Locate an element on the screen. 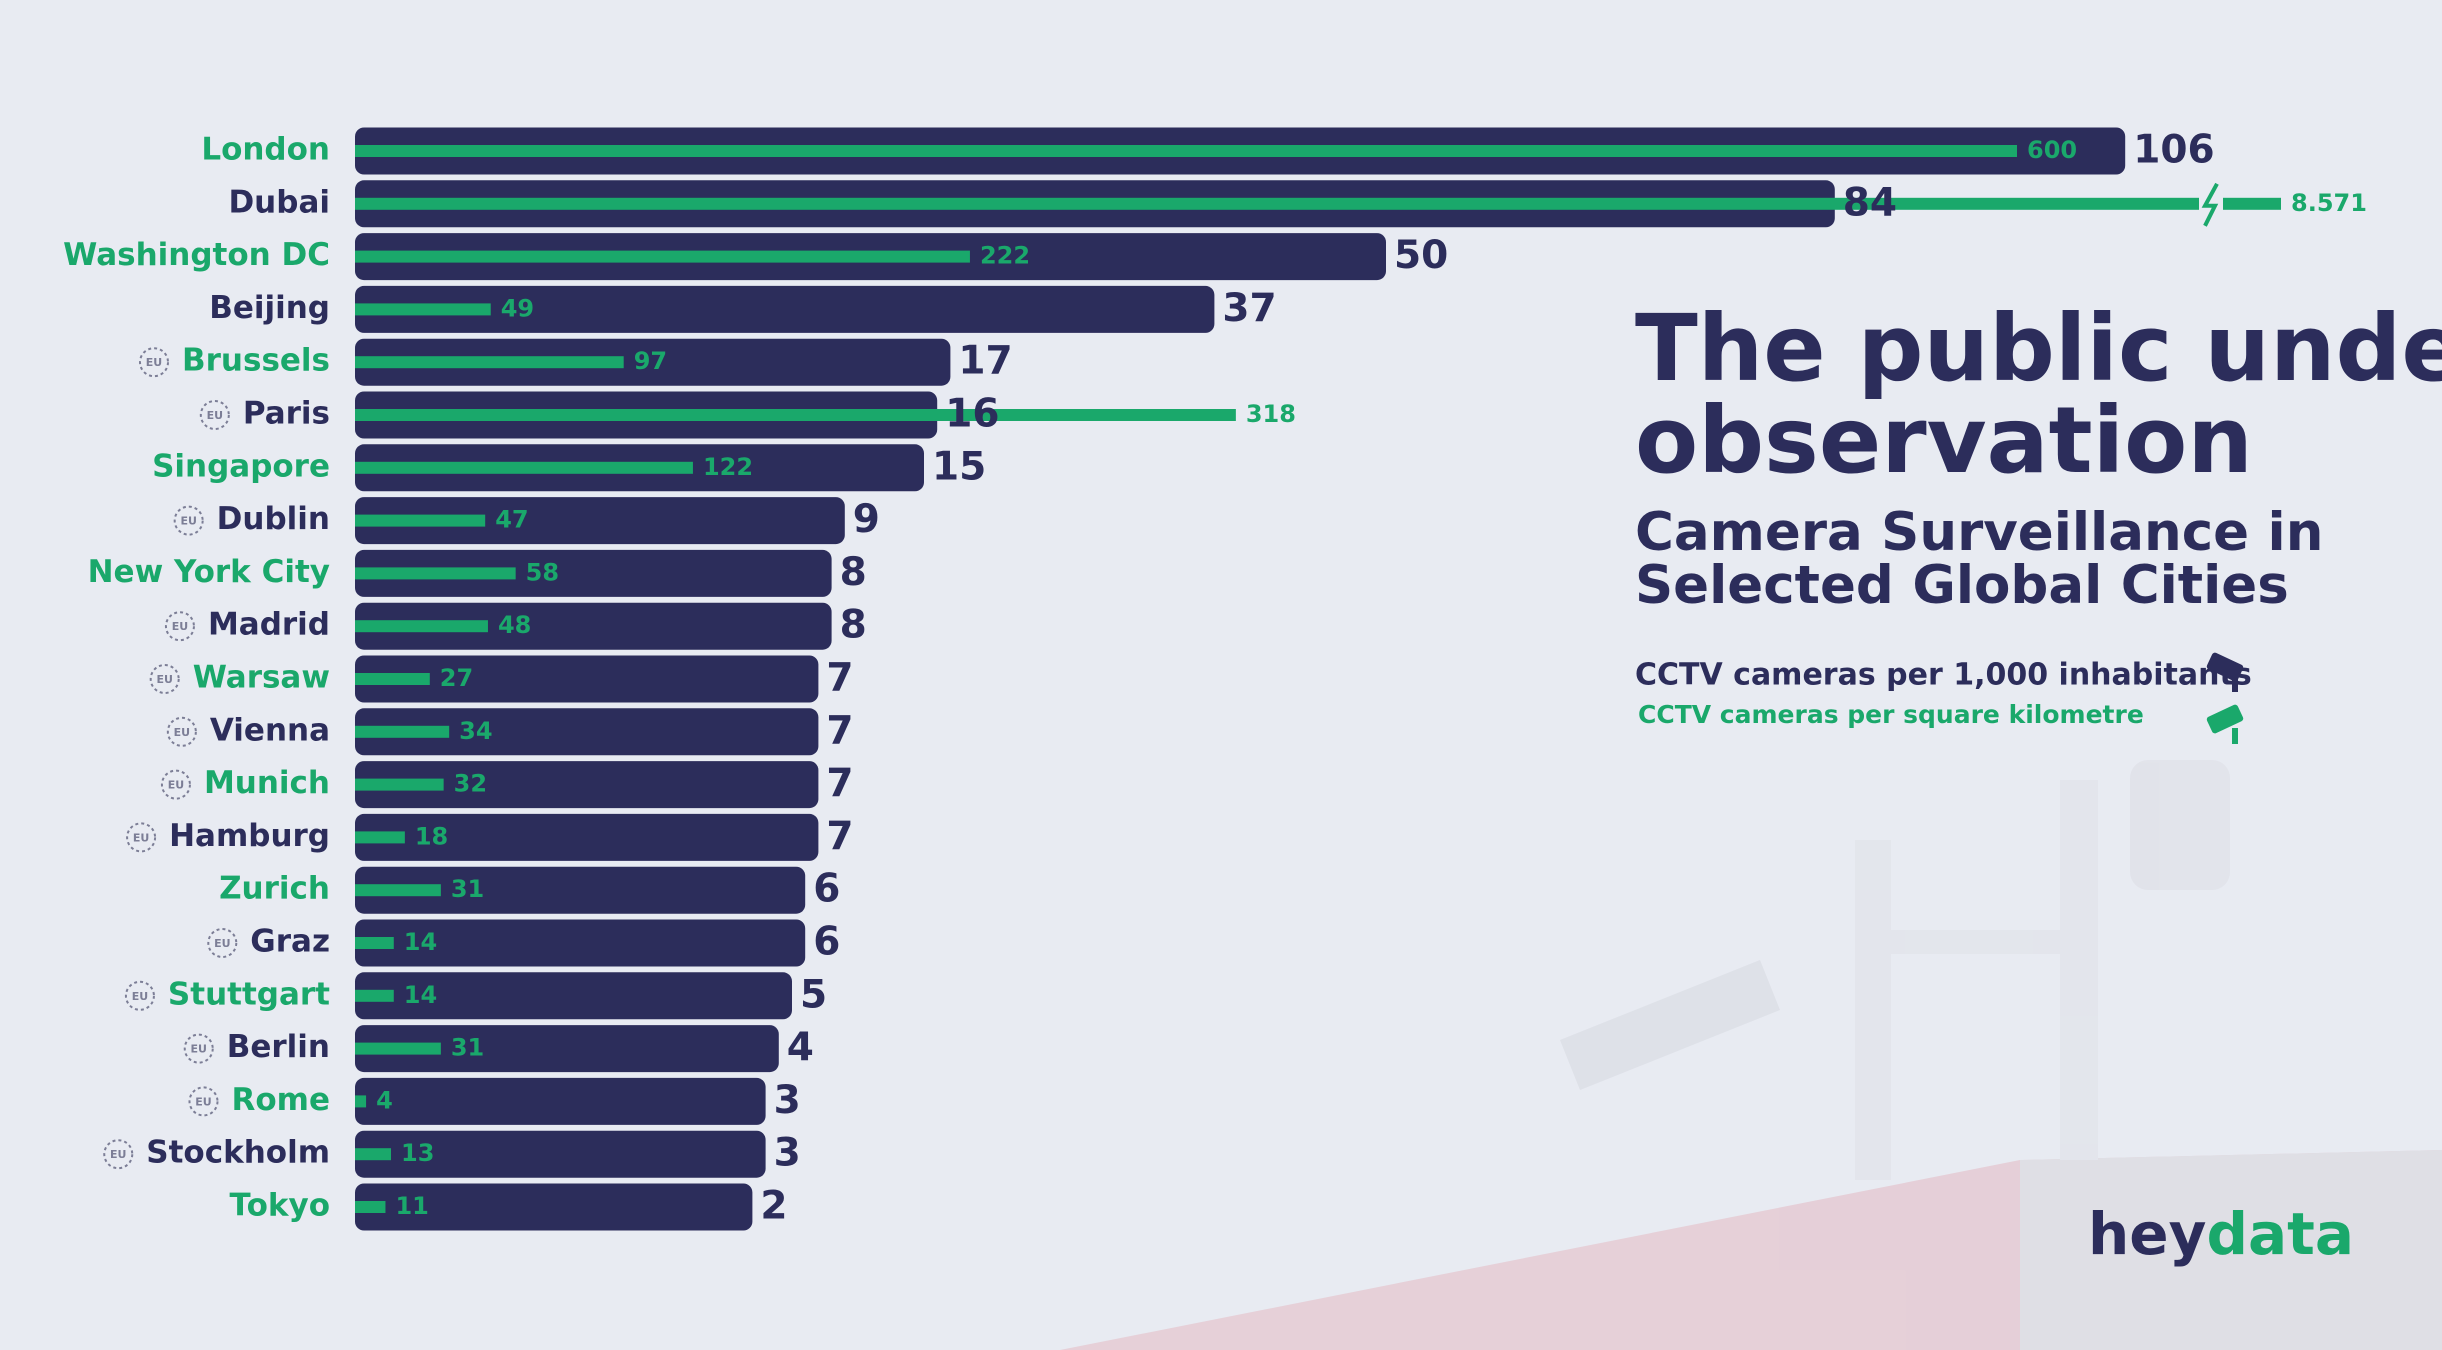 The height and width of the screenshot is (1350, 2442). value-label: 8.571 is located at coordinates (2329, 203).